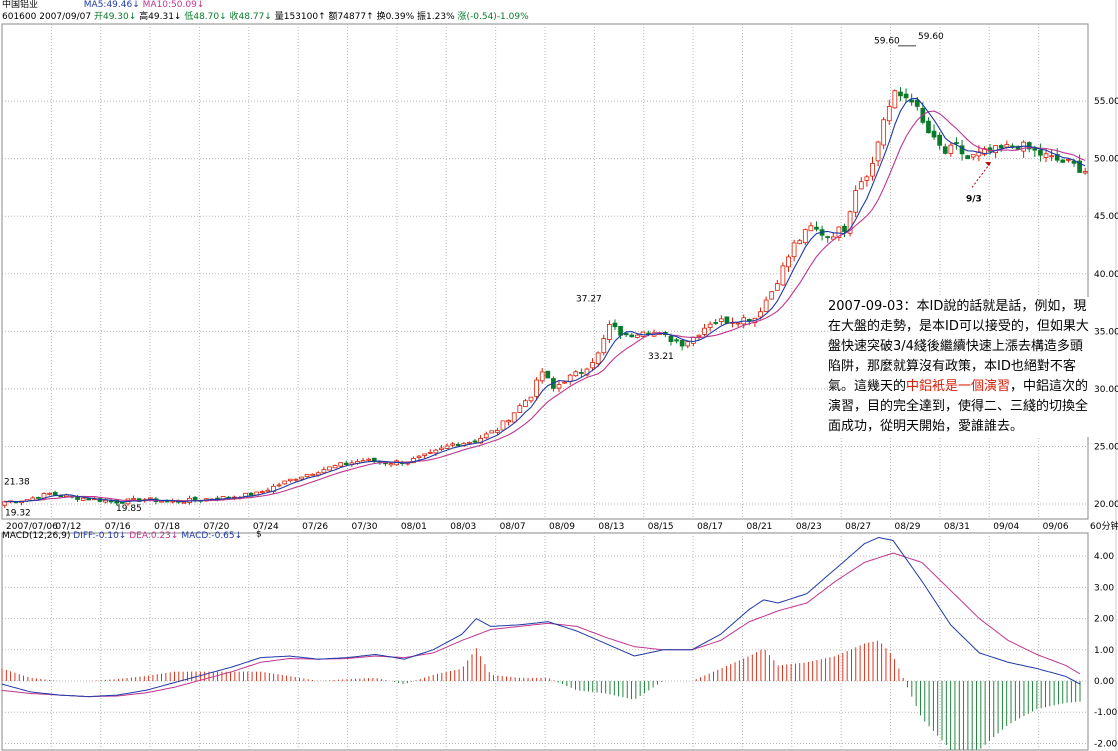 Image resolution: width=1118 pixels, height=751 pixels. Describe the element at coordinates (205, 17) in the screenshot. I see `low-value: 低48.70↓` at that location.